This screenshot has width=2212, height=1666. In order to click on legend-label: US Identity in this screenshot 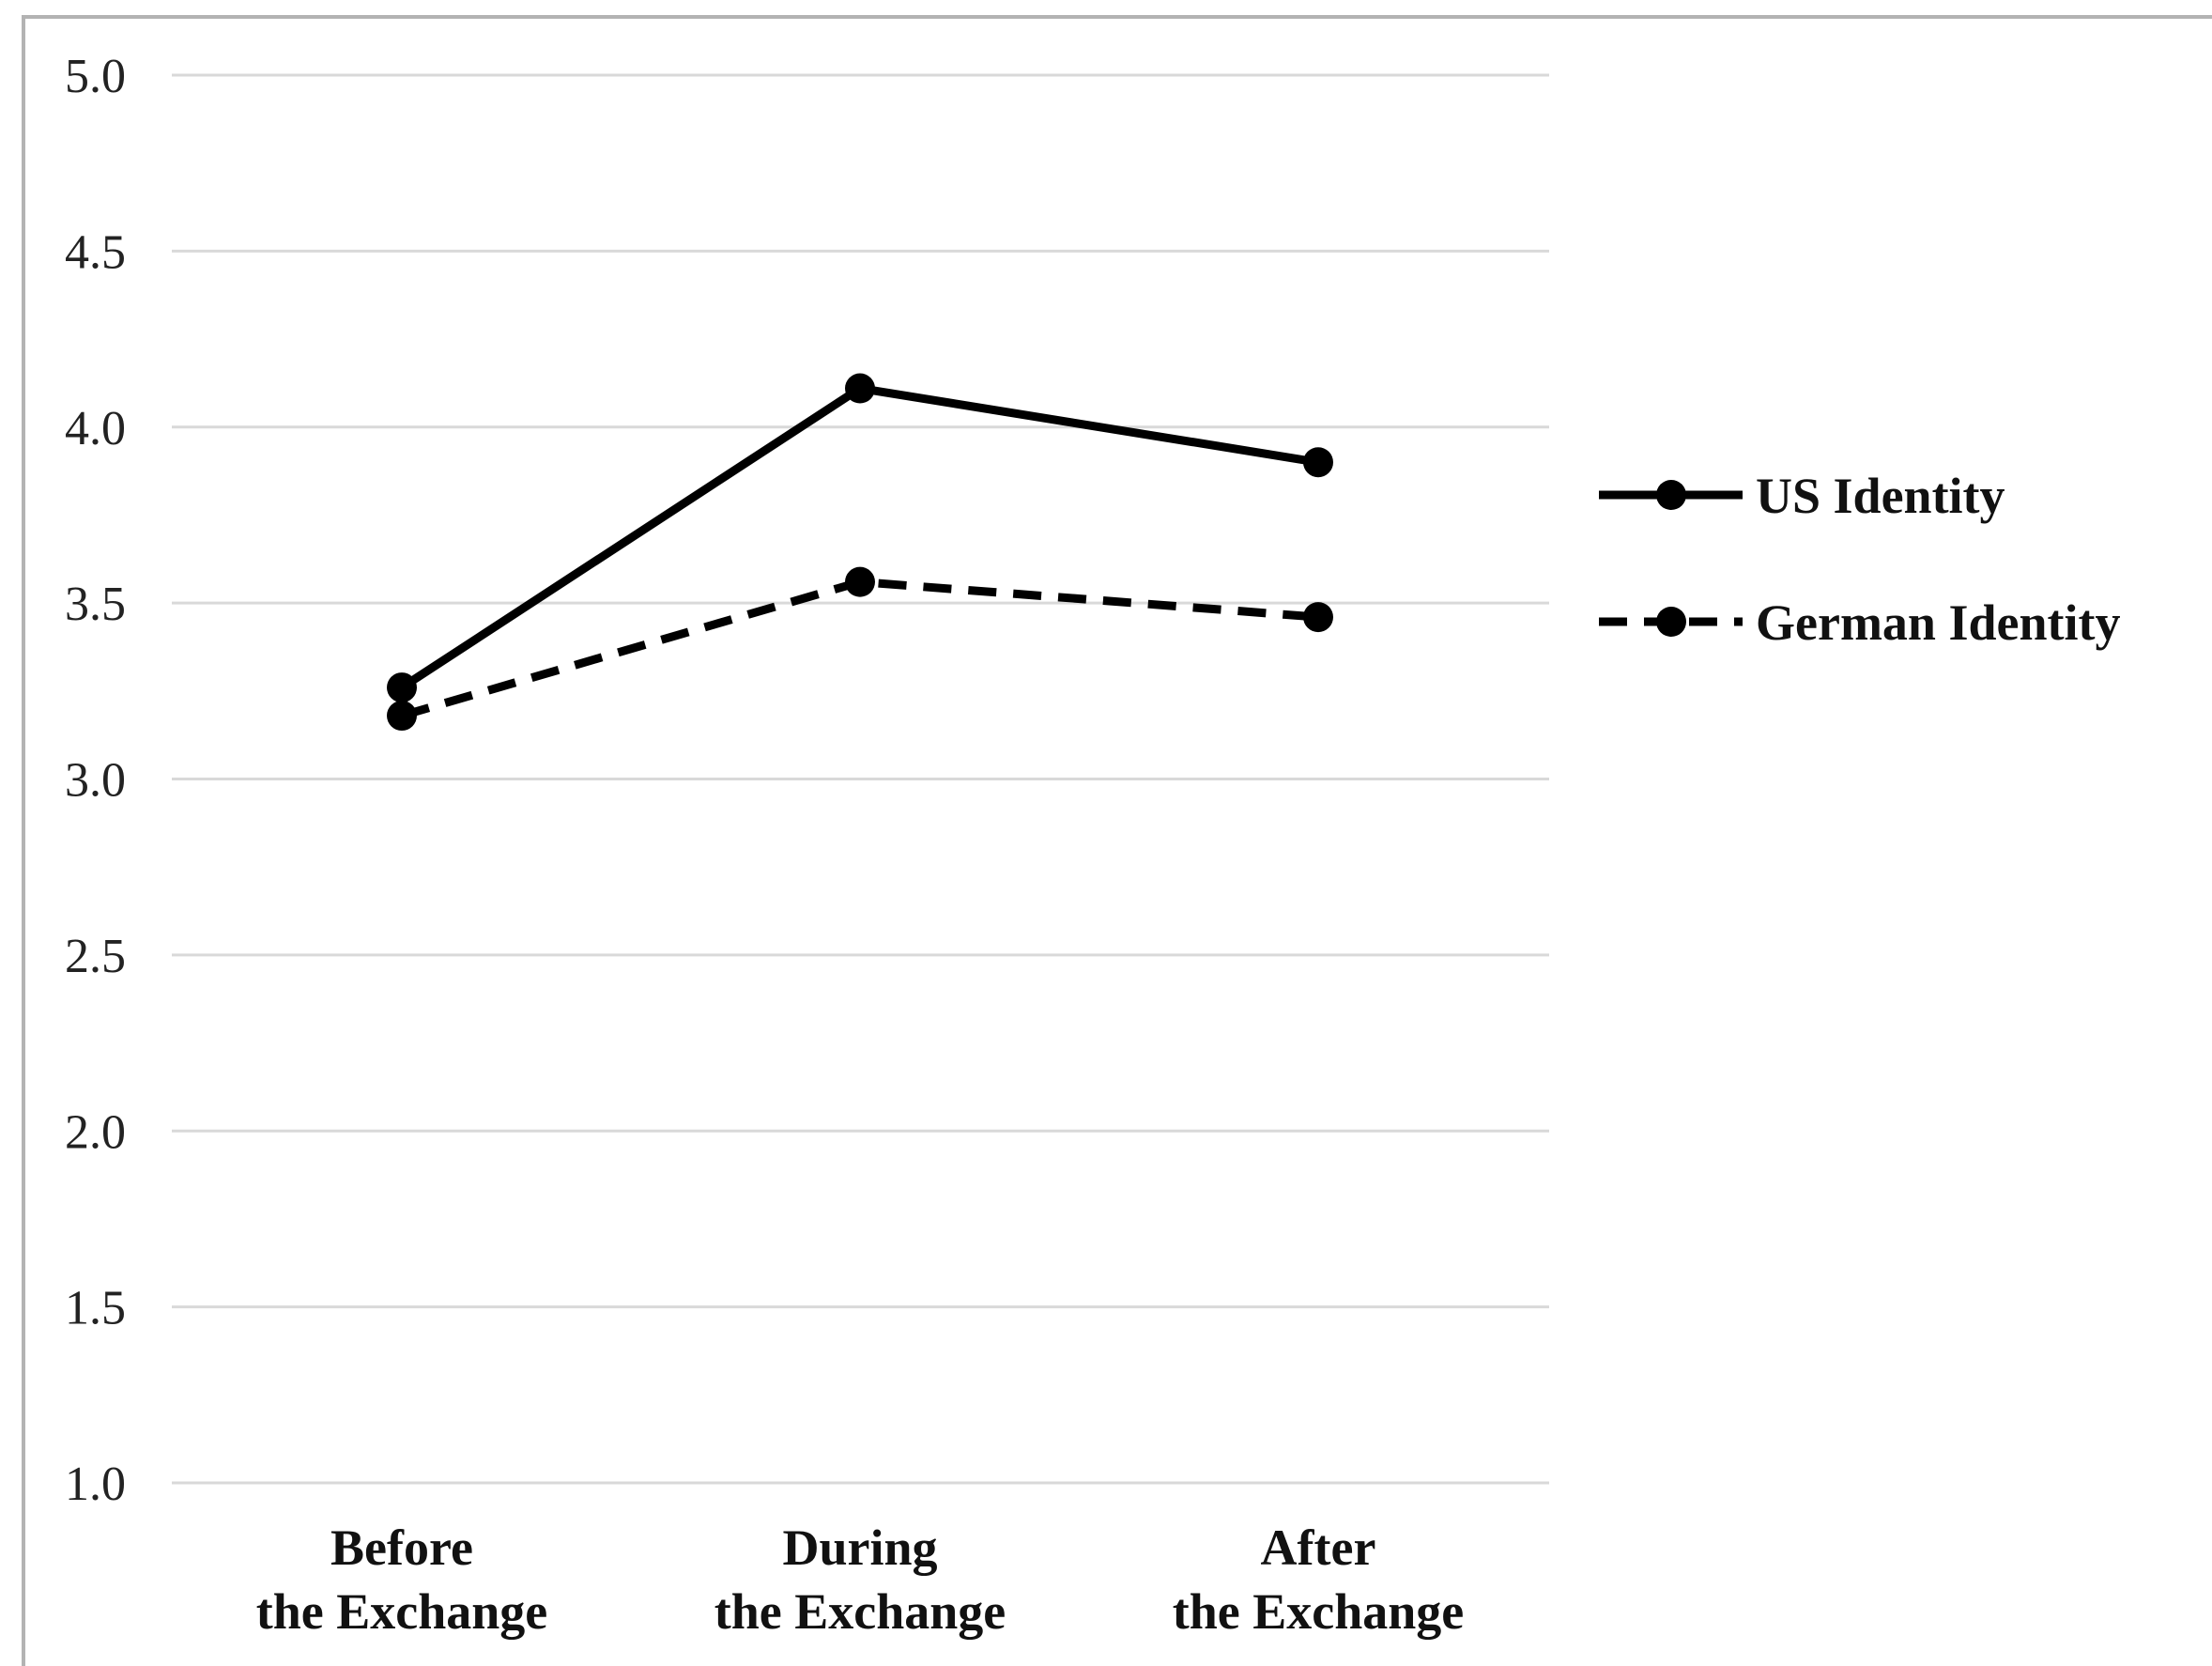, I will do `click(1880, 496)`.